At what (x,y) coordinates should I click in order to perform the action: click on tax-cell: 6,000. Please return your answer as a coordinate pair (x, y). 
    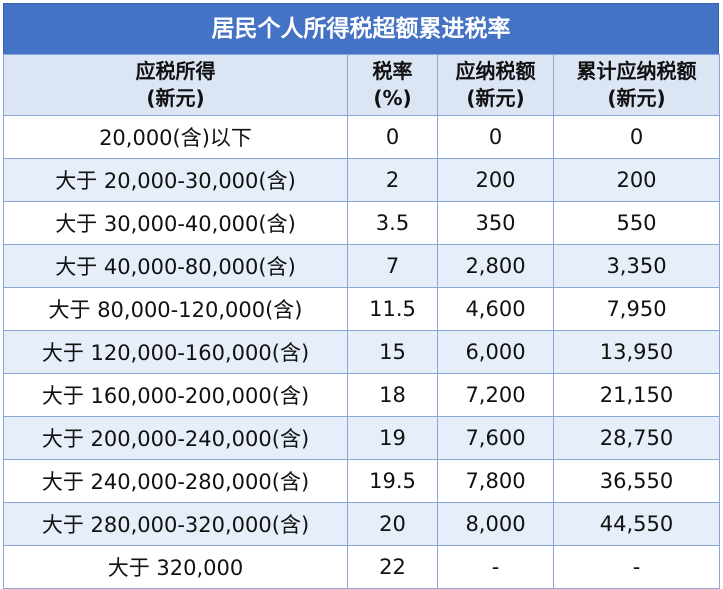
    Looking at the image, I should click on (495, 352).